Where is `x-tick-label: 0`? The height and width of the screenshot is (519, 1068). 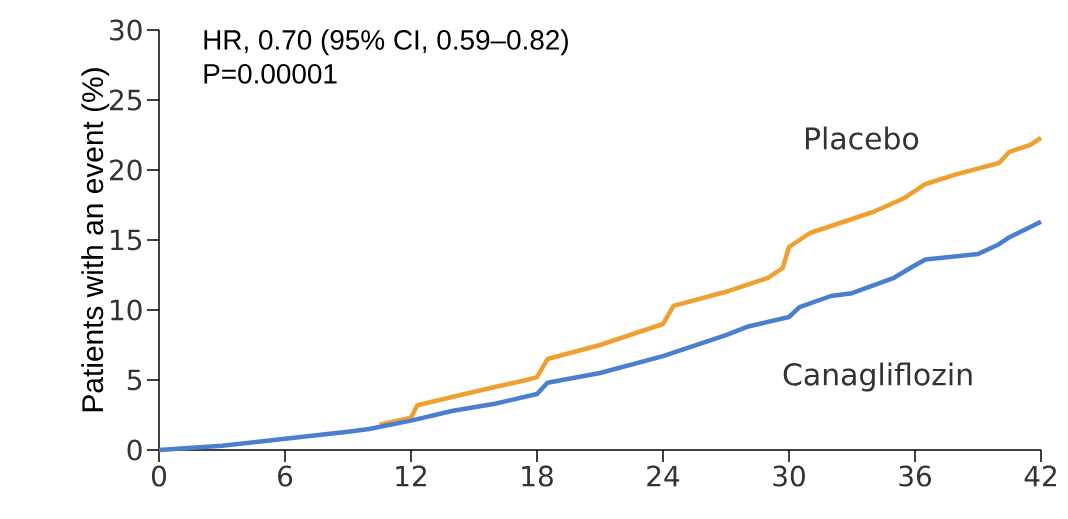
x-tick-label: 0 is located at coordinates (159, 476).